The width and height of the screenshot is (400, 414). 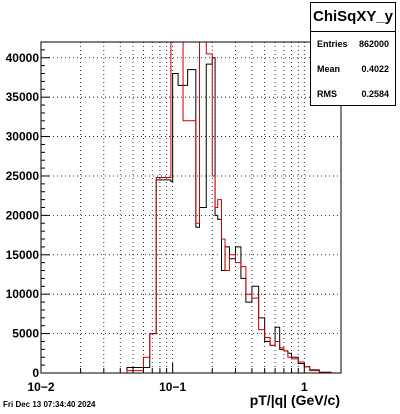 What do you see at coordinates (295, 400) in the screenshot?
I see `x-axis-title: pT/|q| (GeV/c)` at bounding box center [295, 400].